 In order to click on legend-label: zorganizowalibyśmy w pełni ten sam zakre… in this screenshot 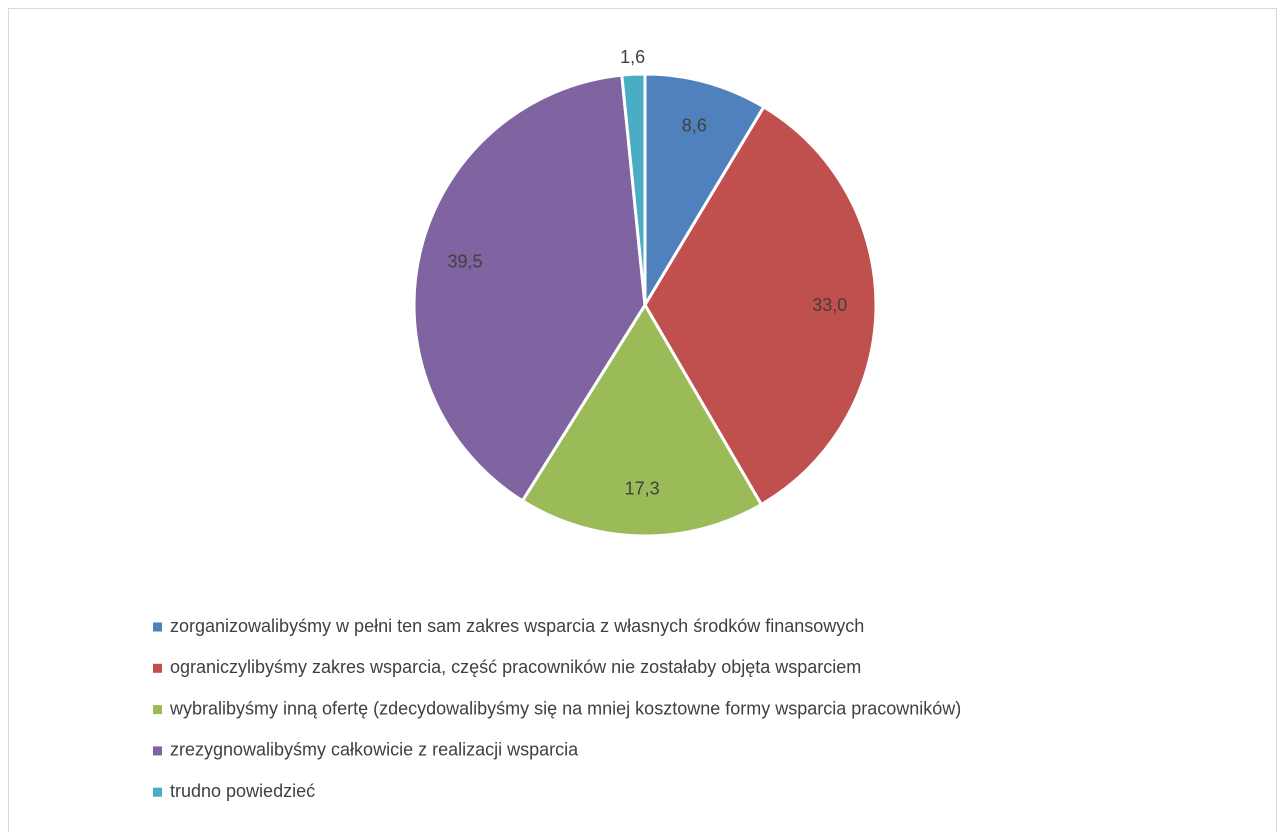, I will do `click(517, 626)`.